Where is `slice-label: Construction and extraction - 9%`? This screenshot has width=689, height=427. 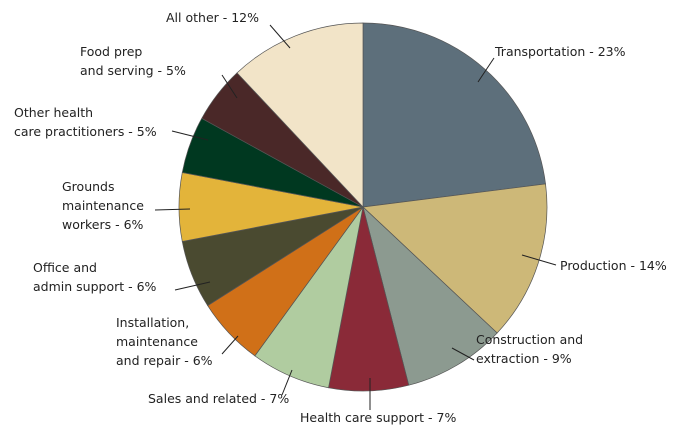
slice-label: Construction and extraction - 9% is located at coordinates (529, 349).